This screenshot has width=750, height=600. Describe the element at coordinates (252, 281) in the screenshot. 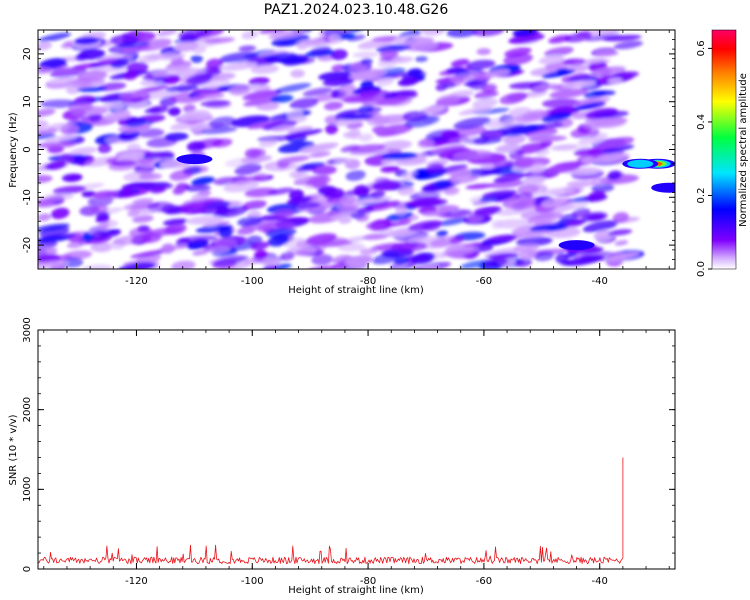

I see `spectrogram-xtick-label: -100` at that location.